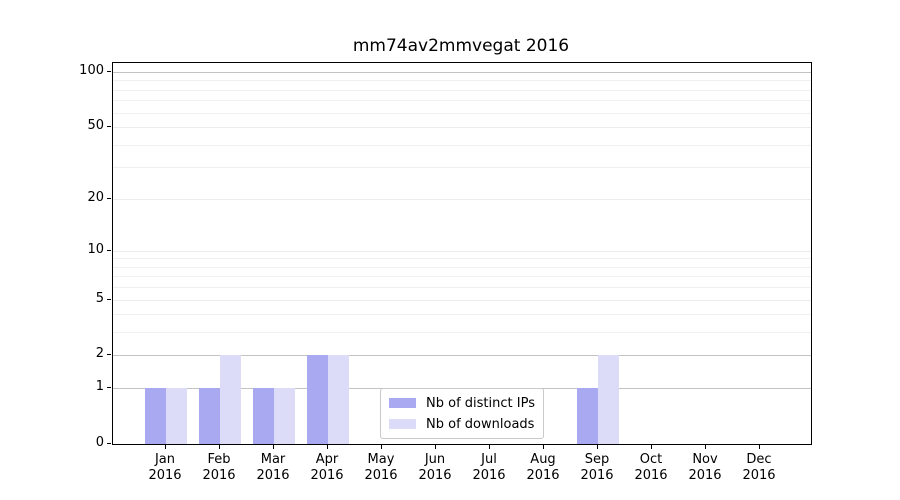 This screenshot has width=900, height=500. What do you see at coordinates (99, 353) in the screenshot?
I see `y-tick-label: 2` at bounding box center [99, 353].